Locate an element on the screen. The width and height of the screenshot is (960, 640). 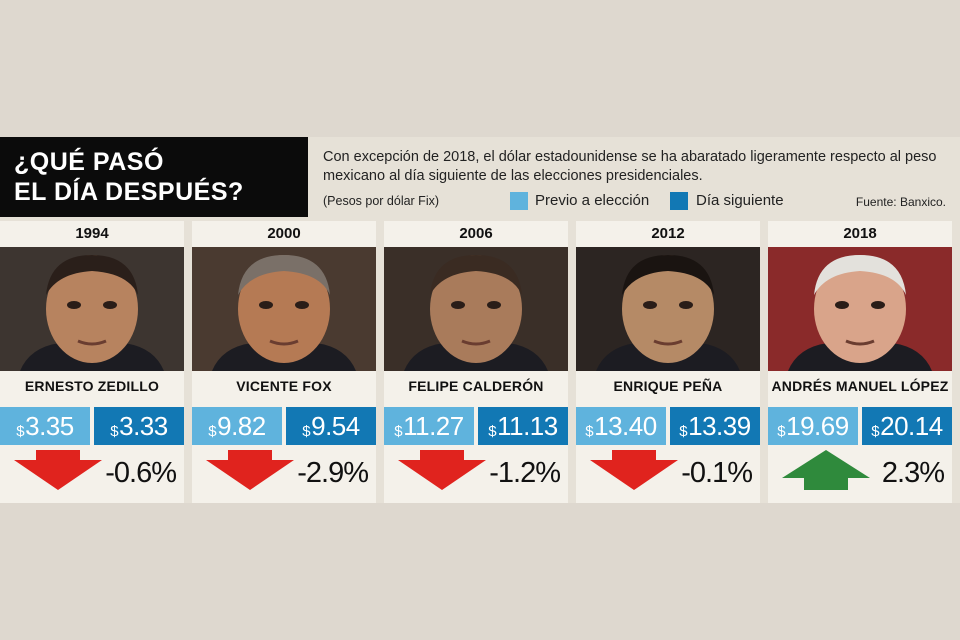
value-siguiente: $3.33 is located at coordinates (139, 426).